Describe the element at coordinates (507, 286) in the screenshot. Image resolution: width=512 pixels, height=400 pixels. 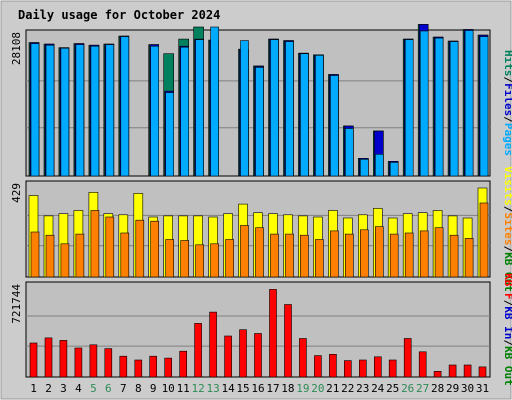
I see `legend-item: KB F` at that location.